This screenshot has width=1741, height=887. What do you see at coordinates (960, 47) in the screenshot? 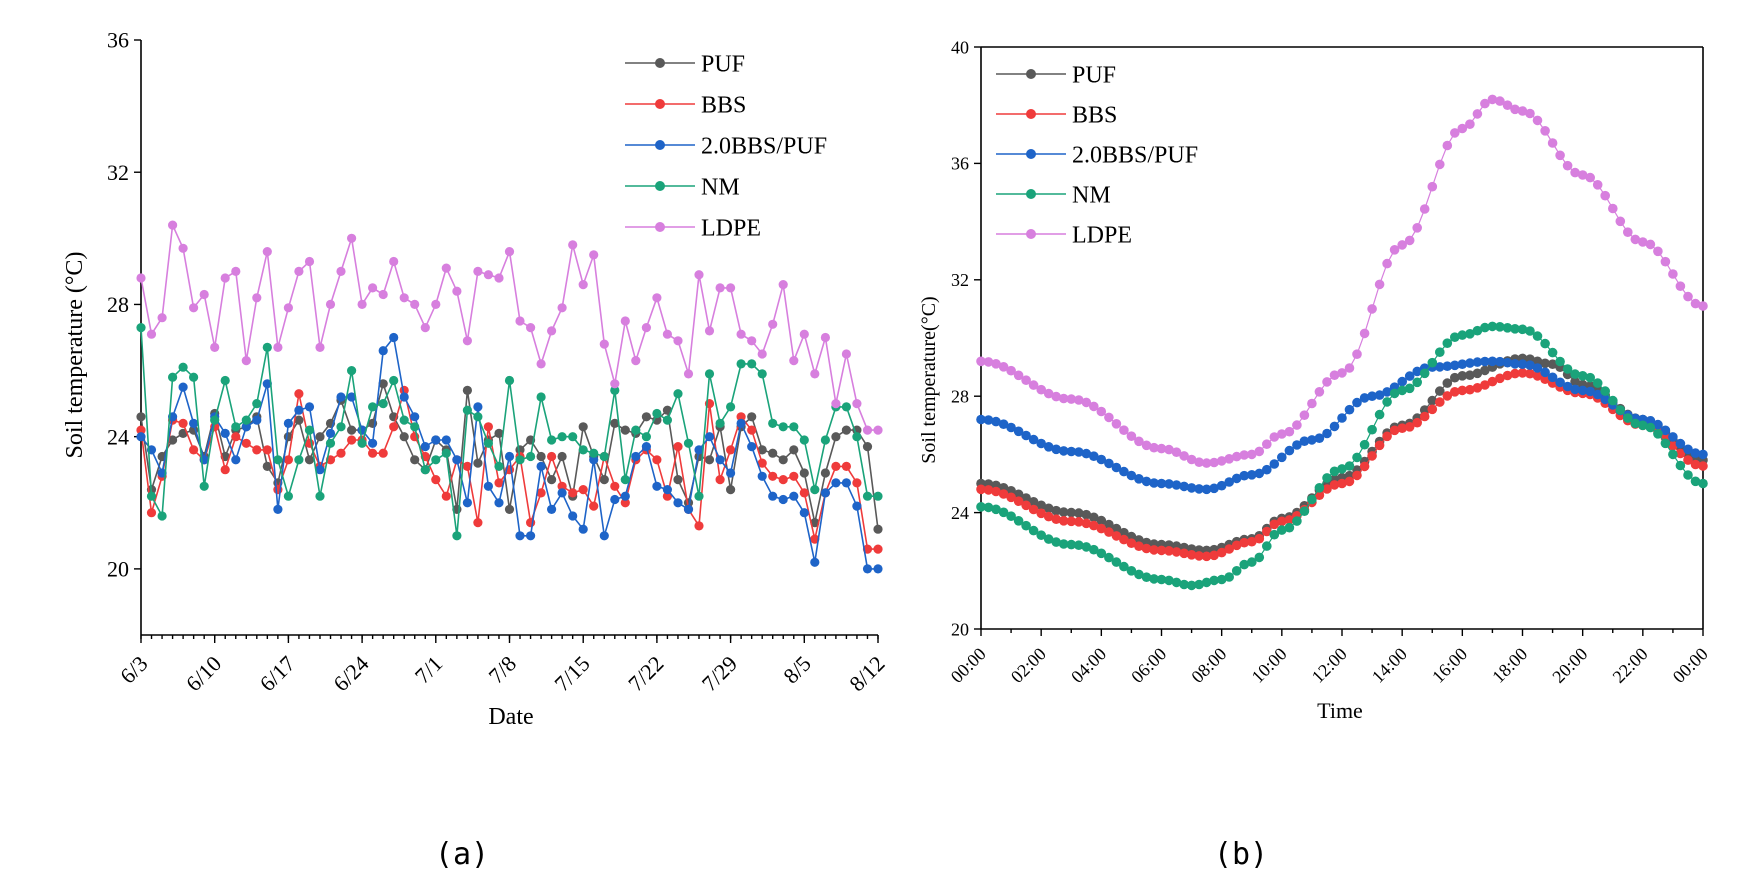
I see `y-tick-label: 40` at bounding box center [960, 47].